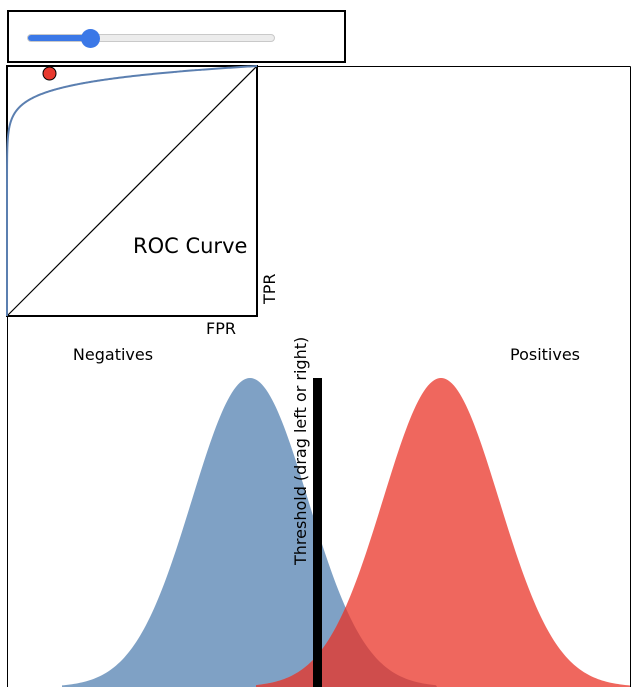  I want to click on roc-diagonal, so click(132, 191).